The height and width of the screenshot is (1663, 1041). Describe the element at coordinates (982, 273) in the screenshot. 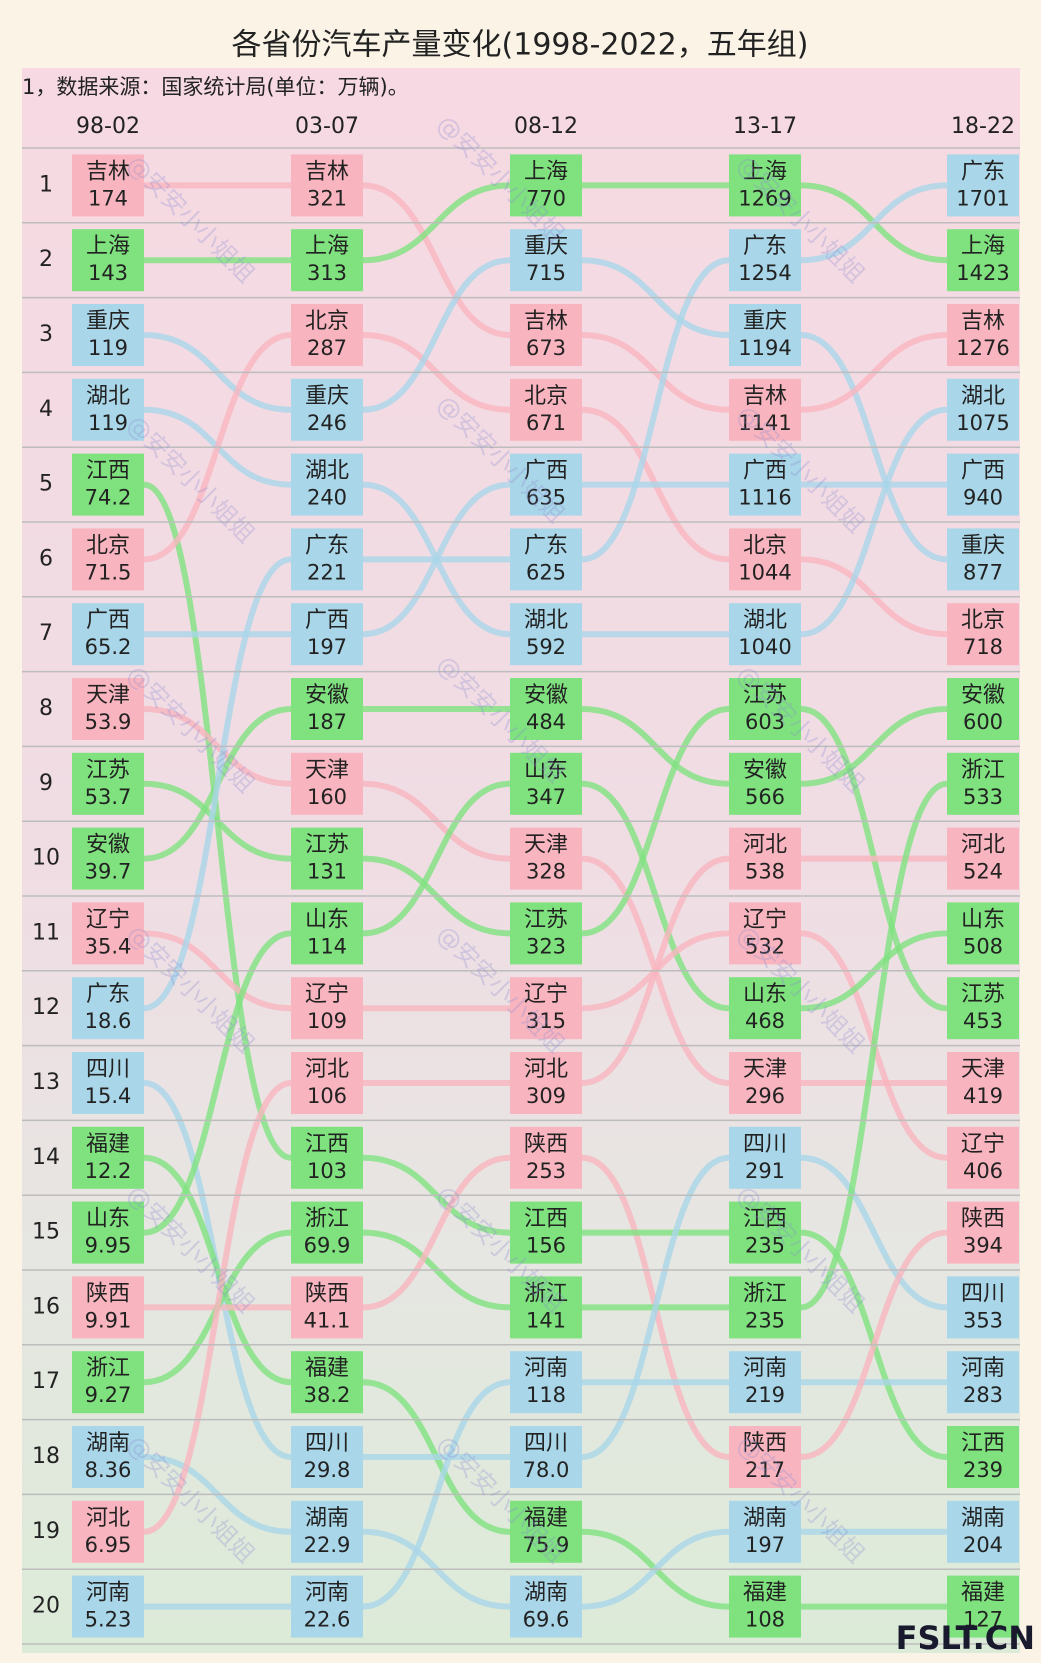

I see `province-value: 1423` at that location.